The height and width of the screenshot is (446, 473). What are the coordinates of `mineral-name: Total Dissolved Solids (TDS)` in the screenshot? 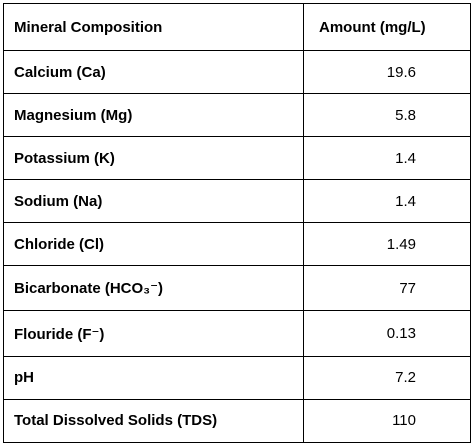 It's located at (153, 421).